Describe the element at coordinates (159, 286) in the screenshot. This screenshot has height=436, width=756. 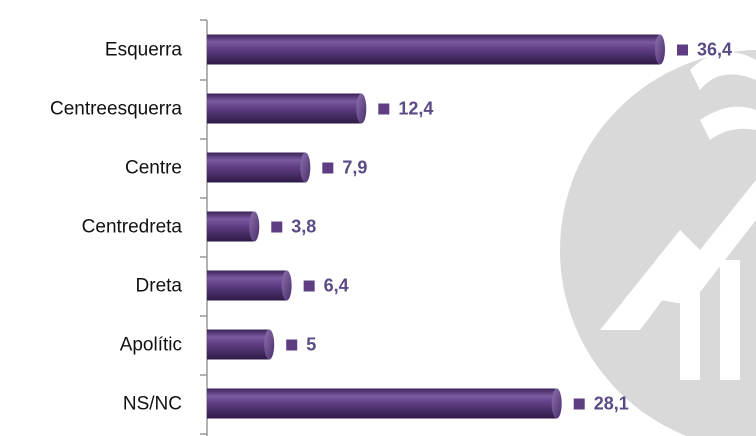
I see `category-label: Dreta` at that location.